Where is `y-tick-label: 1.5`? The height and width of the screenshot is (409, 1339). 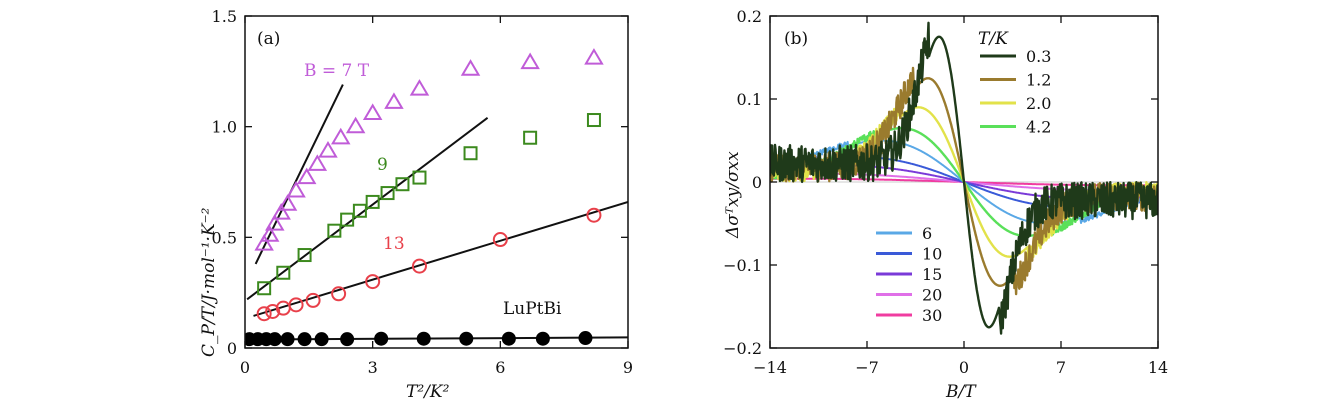 y-tick-label: 1.5 is located at coordinates (224, 16).